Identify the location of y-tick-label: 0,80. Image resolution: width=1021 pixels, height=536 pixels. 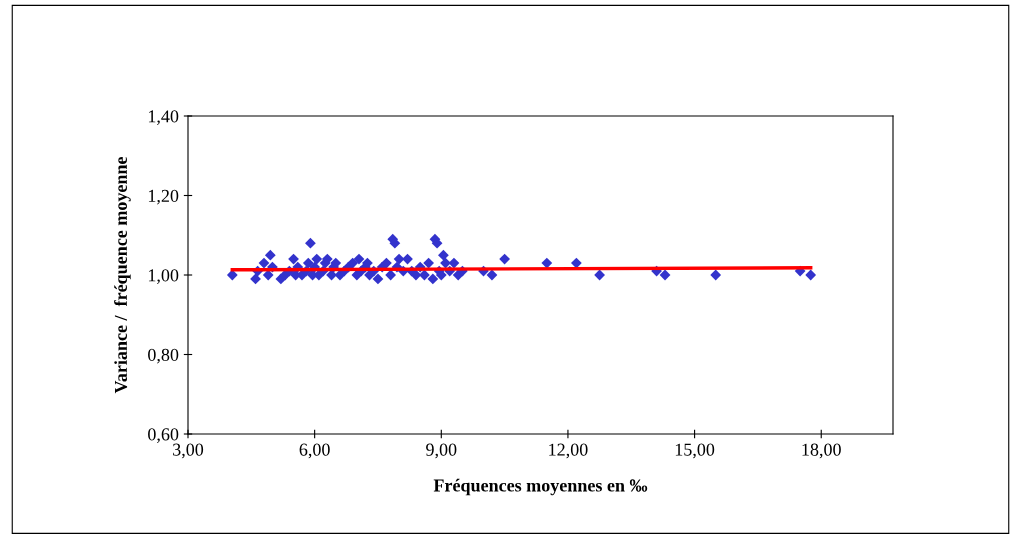
(163, 356).